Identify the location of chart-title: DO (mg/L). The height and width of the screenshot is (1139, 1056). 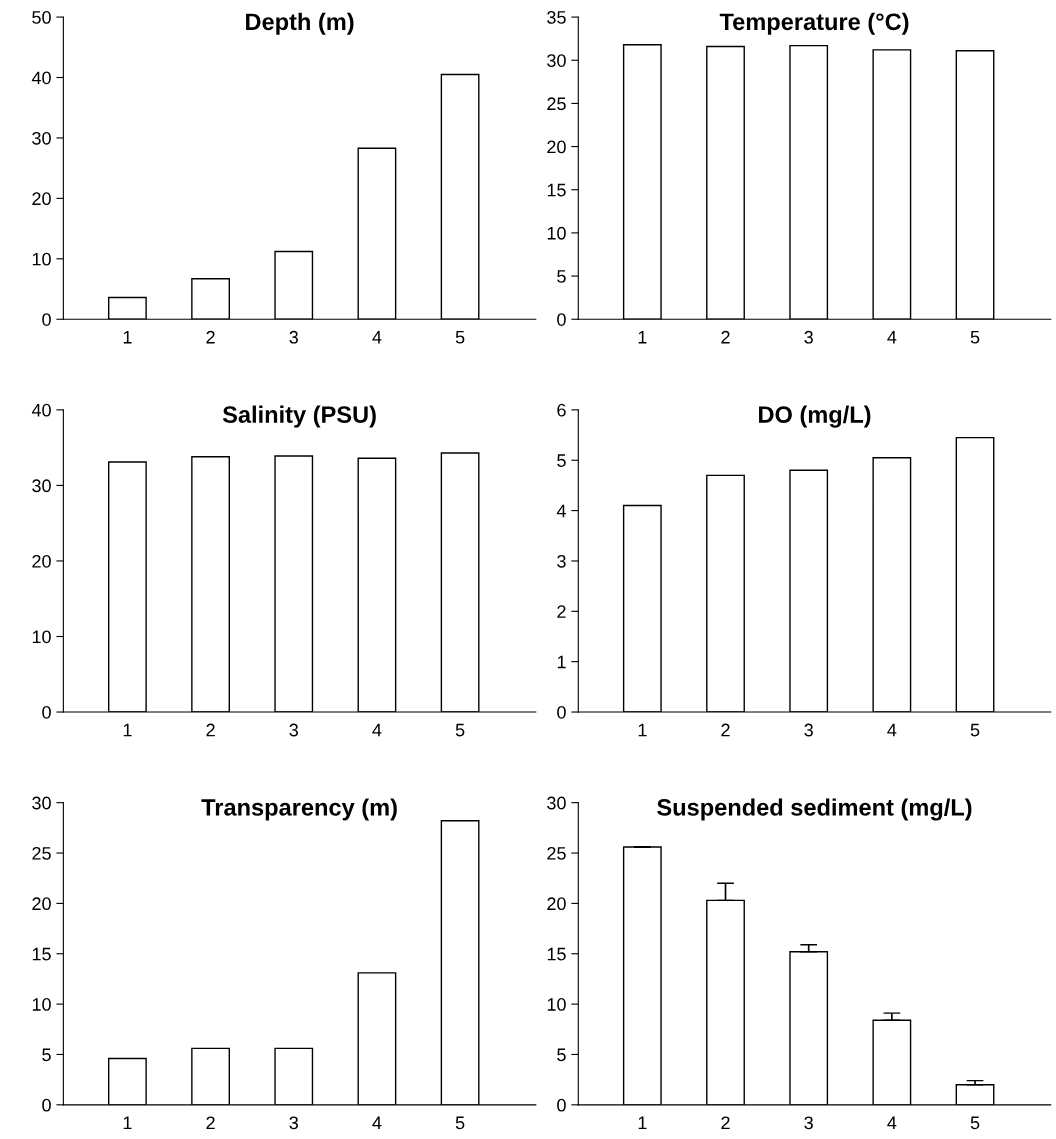
(815, 416).